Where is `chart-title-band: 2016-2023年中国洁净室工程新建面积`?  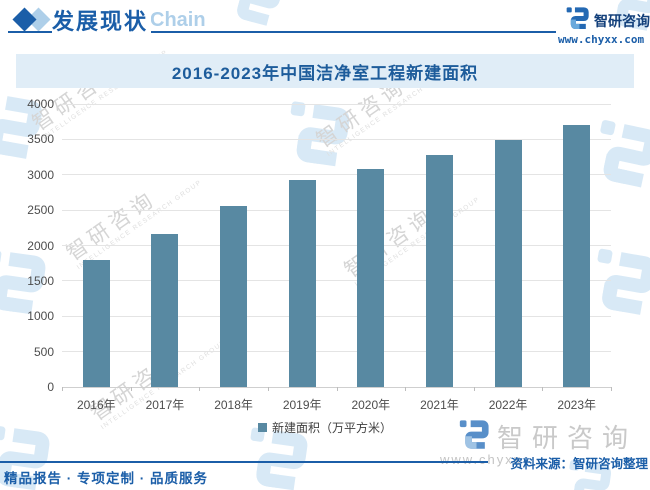
chart-title-band: 2016-2023年中国洁净室工程新建面积 is located at coordinates (325, 71).